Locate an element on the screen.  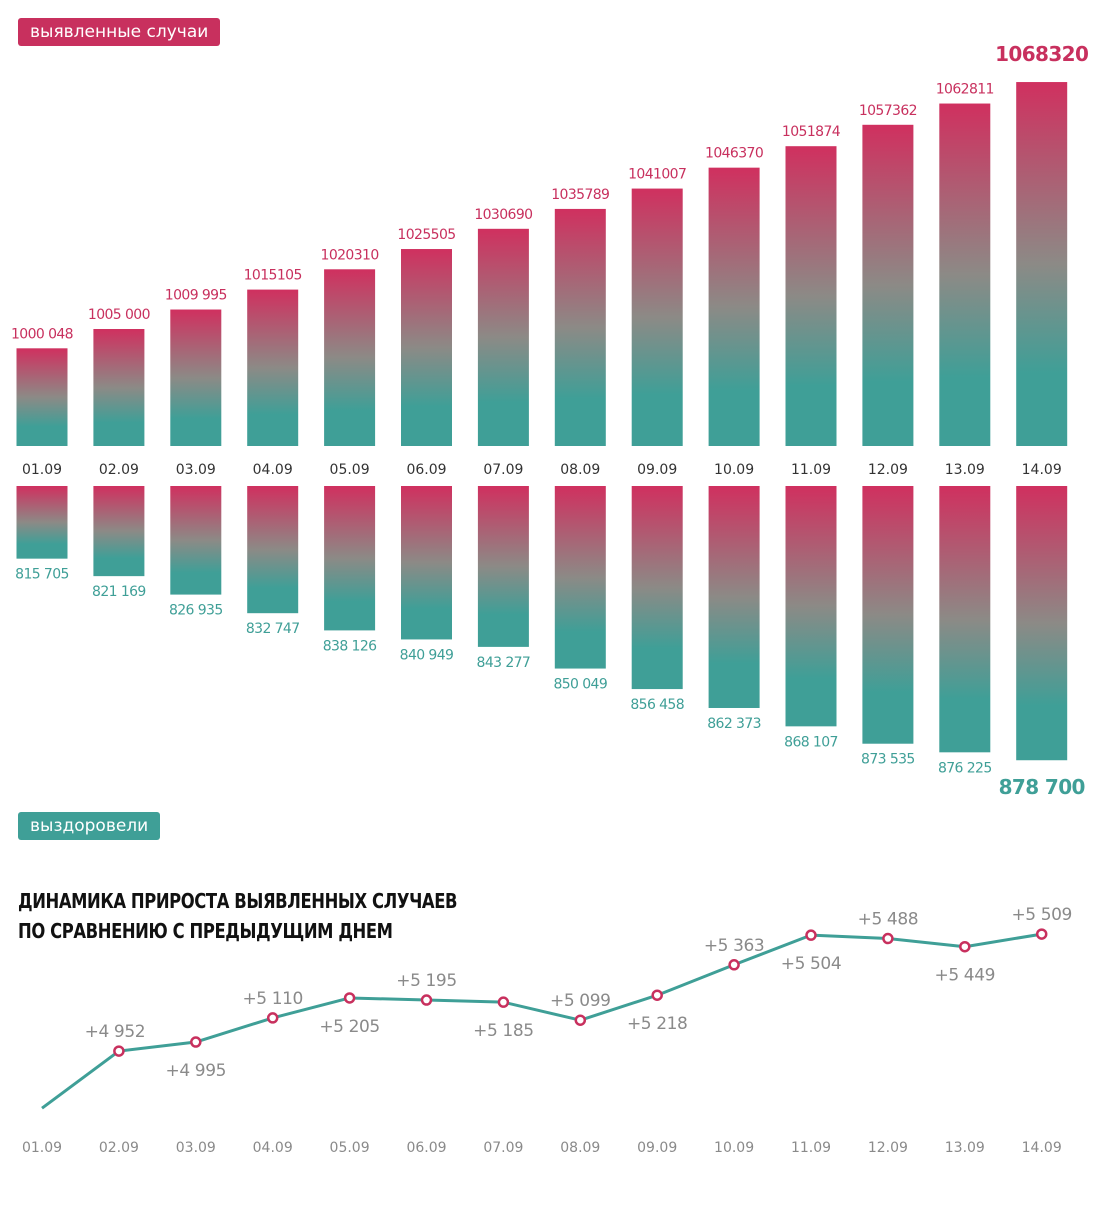
growth-date-label: 08.09 is located at coordinates (580, 1148).